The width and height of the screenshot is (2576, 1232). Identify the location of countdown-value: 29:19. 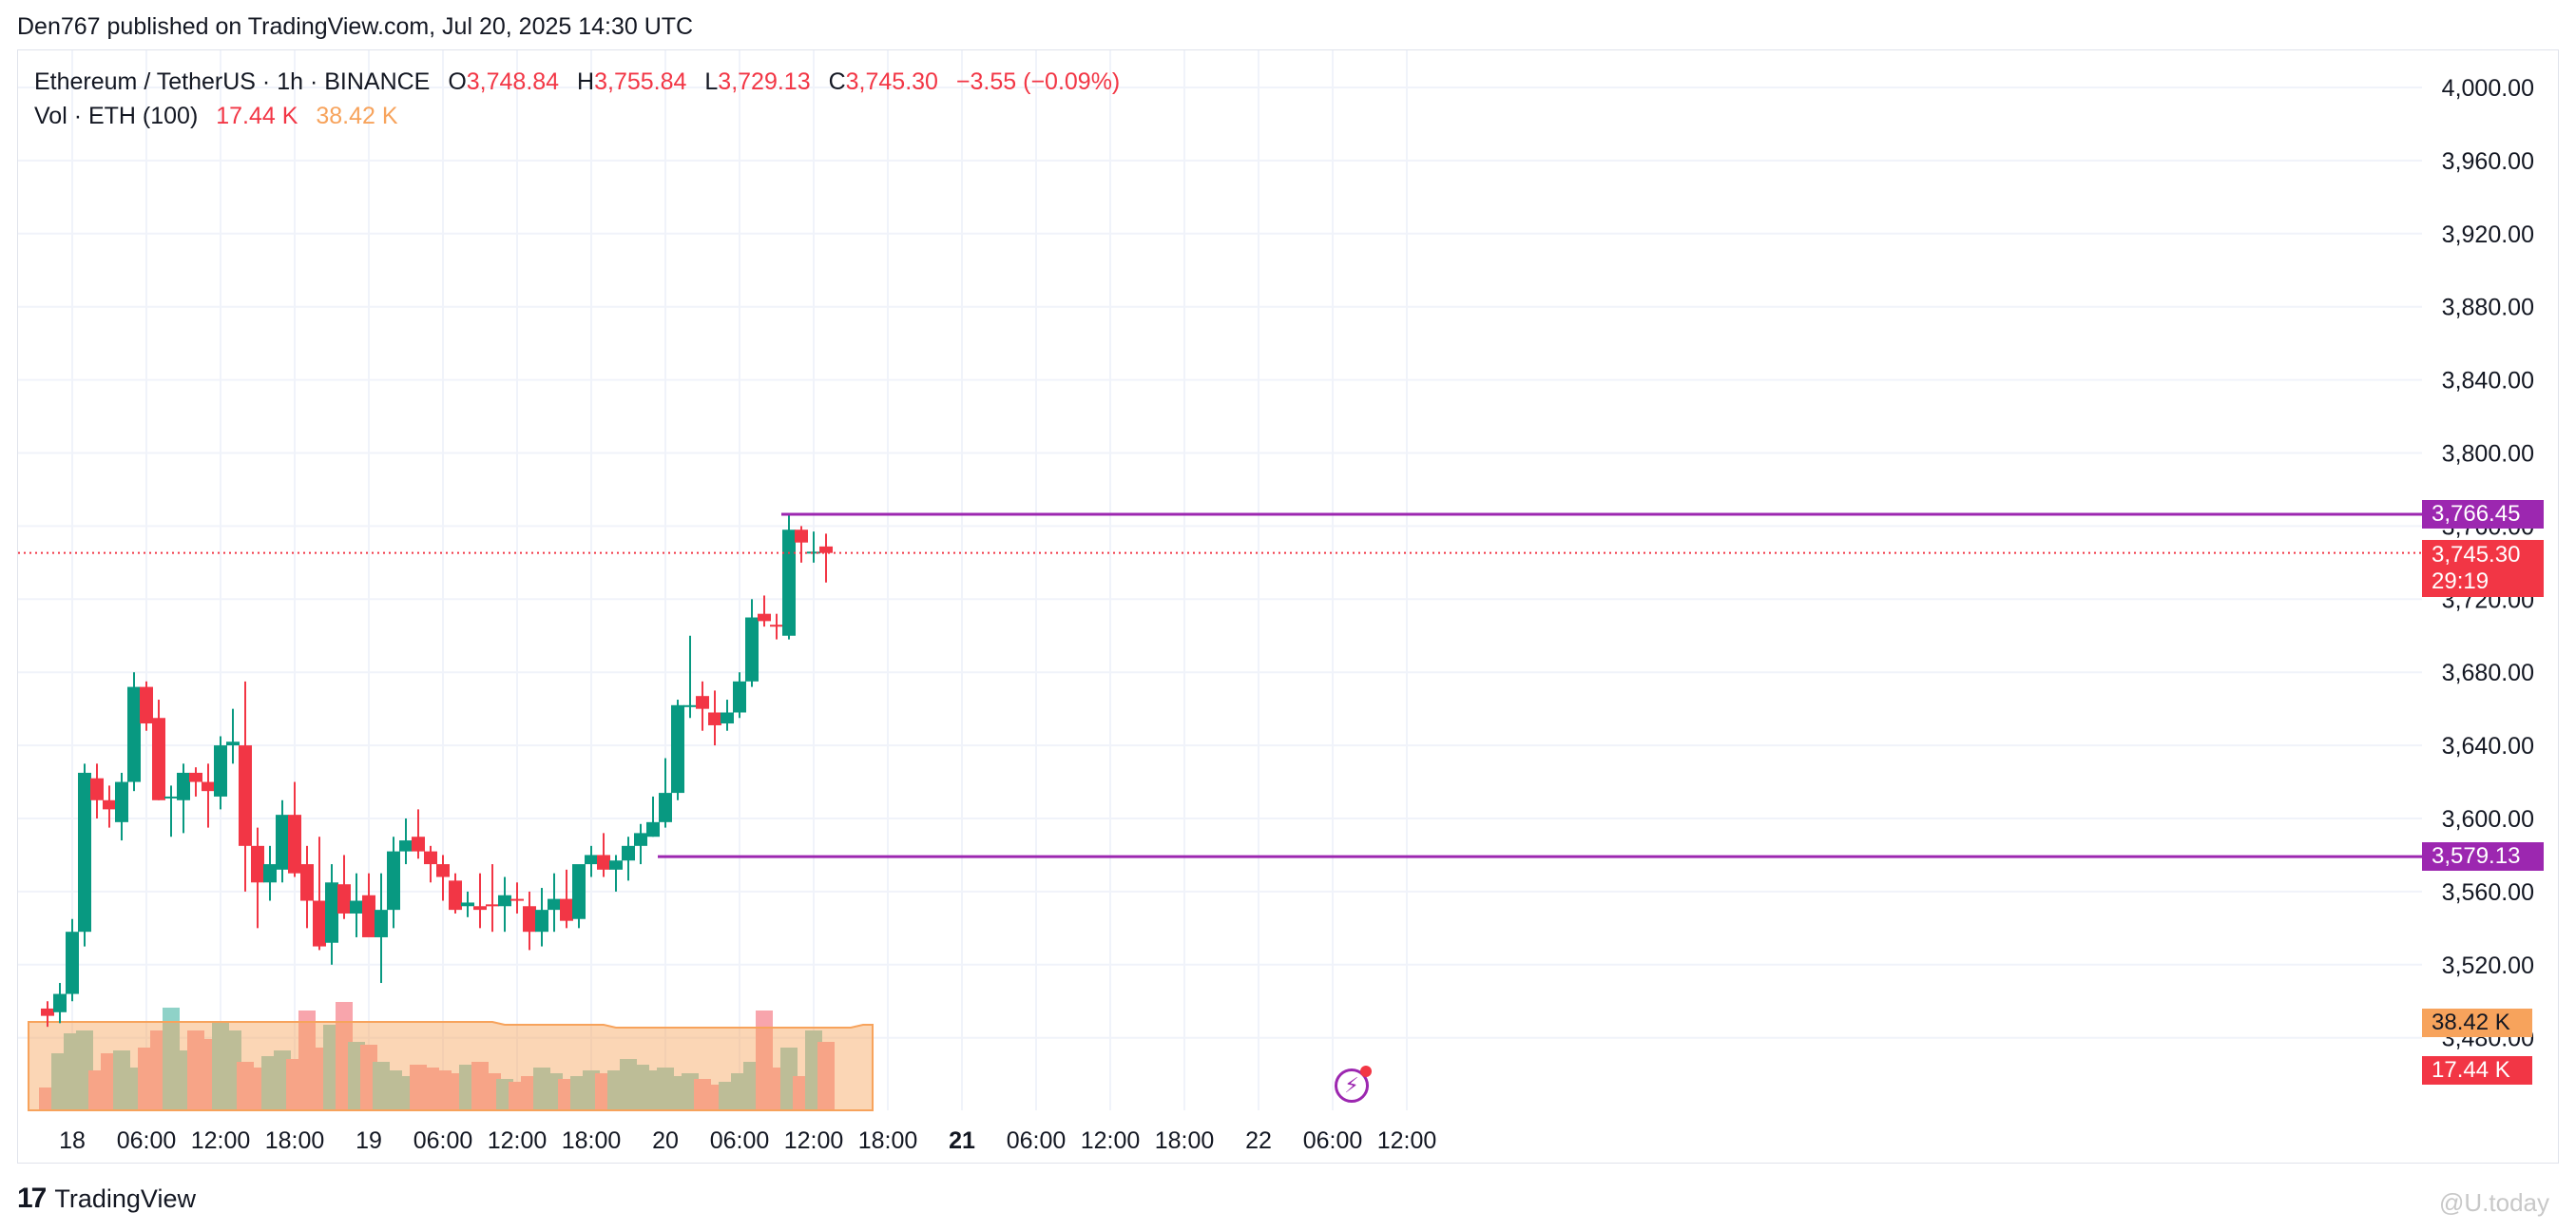
(2460, 581).